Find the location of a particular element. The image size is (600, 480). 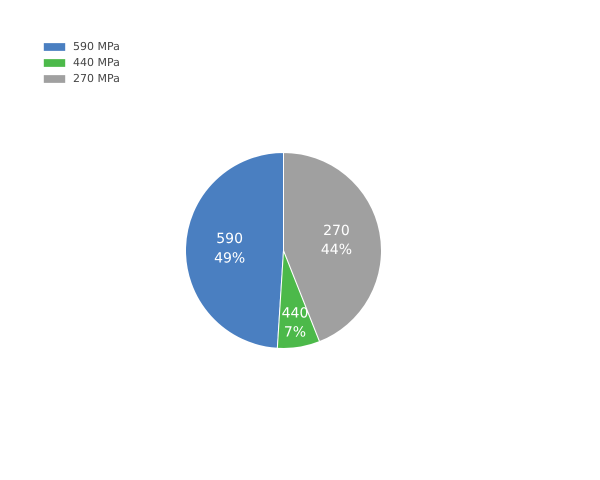

legend-label: 440 MPa is located at coordinates (96, 62).